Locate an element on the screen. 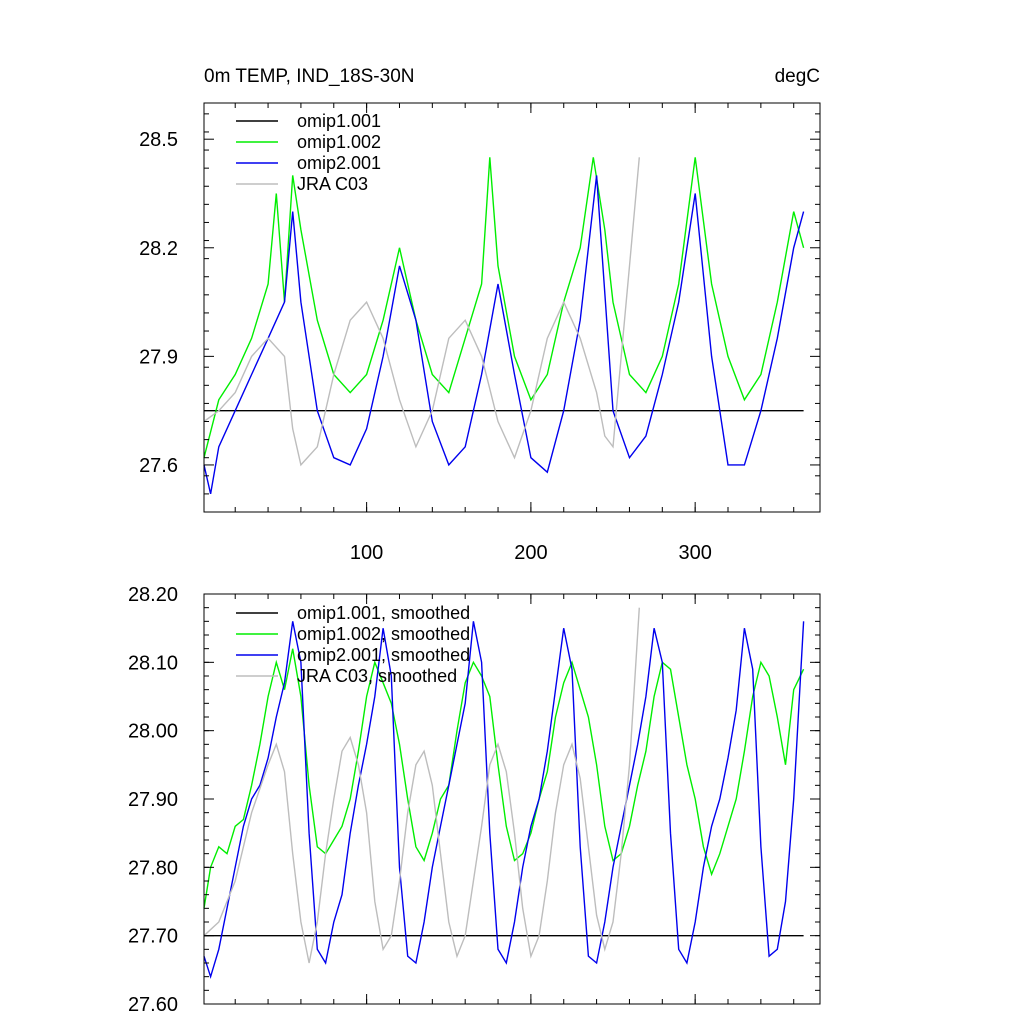 This screenshot has width=1024, height=1024. smoothed-ytick-label: 27.90 is located at coordinates (153, 800).